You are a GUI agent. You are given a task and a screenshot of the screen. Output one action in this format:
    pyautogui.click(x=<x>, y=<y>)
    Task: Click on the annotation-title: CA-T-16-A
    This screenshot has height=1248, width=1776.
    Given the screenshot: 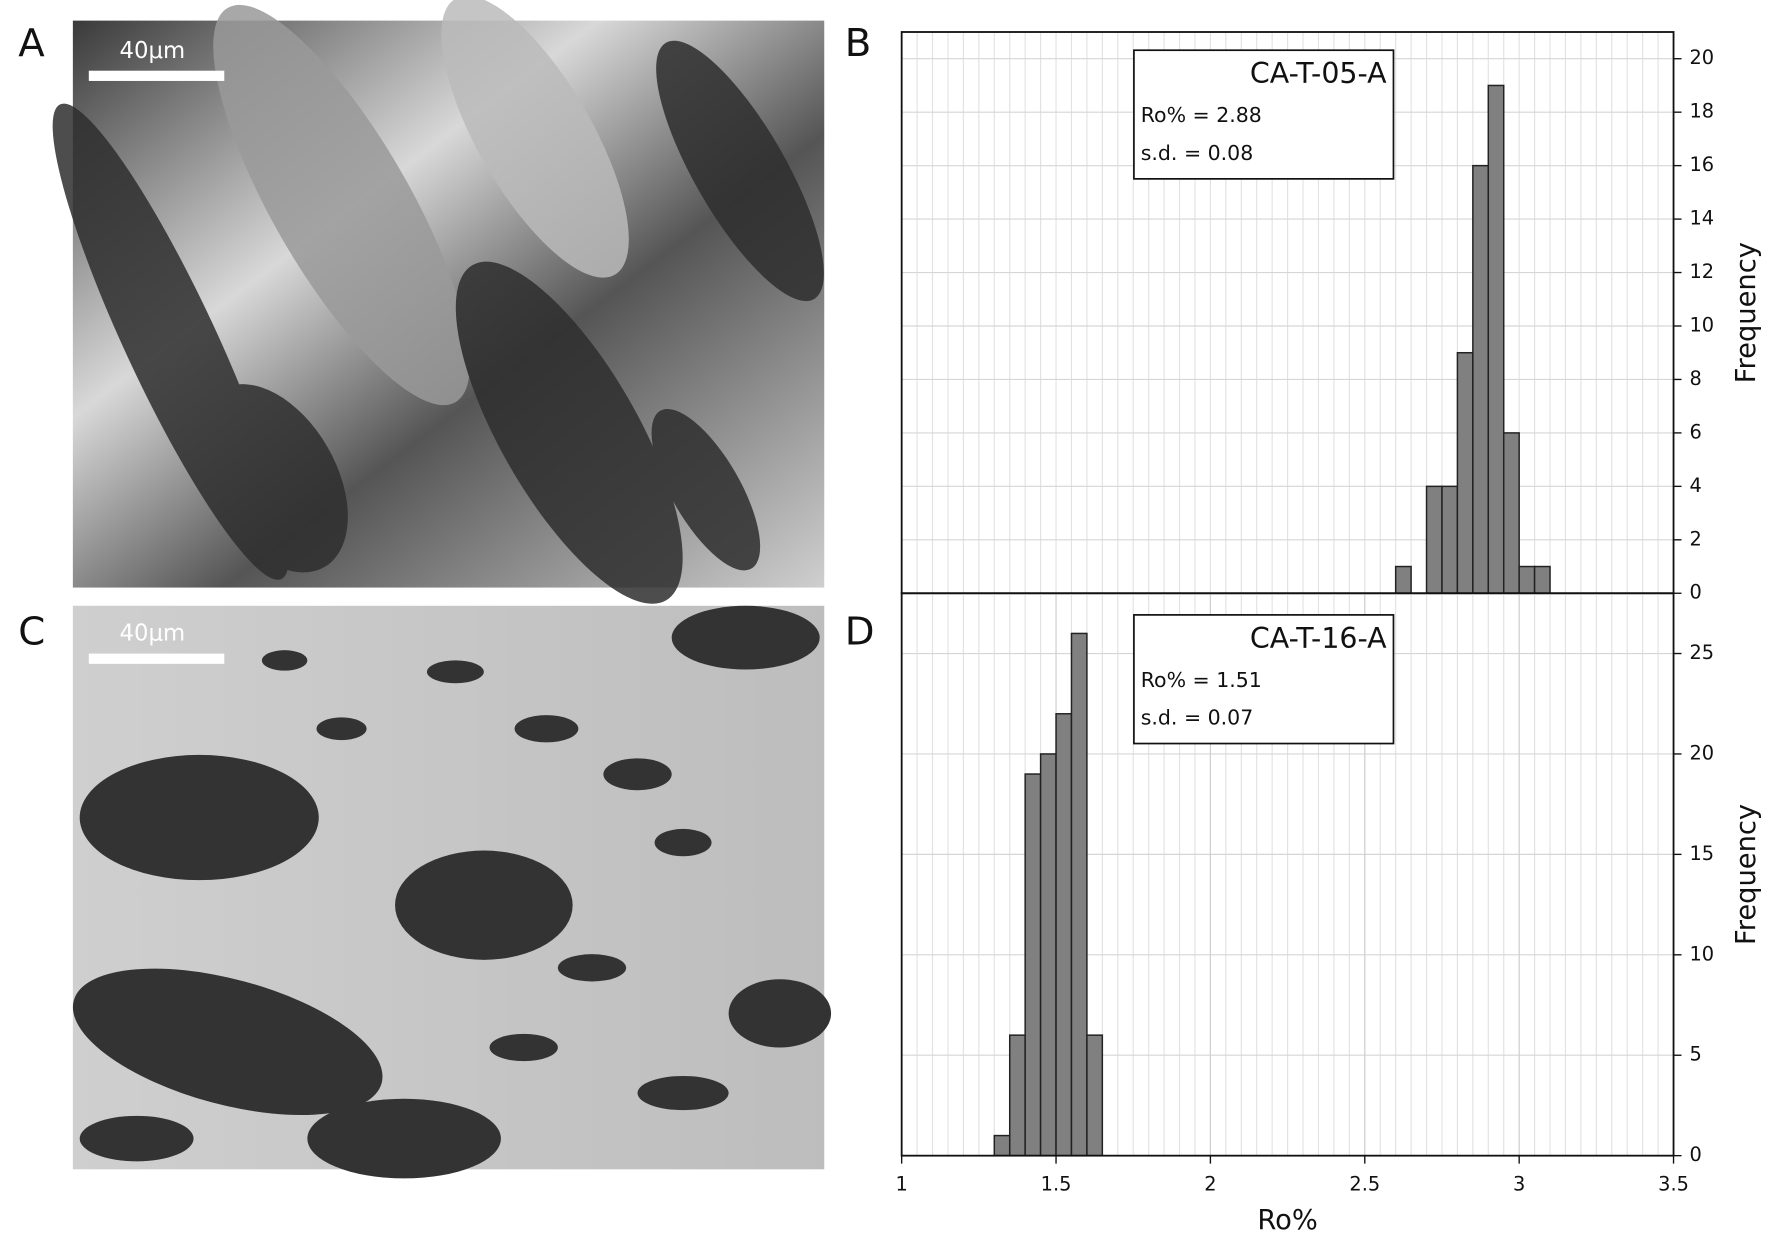 What is the action you would take?
    pyautogui.click(x=1318, y=638)
    